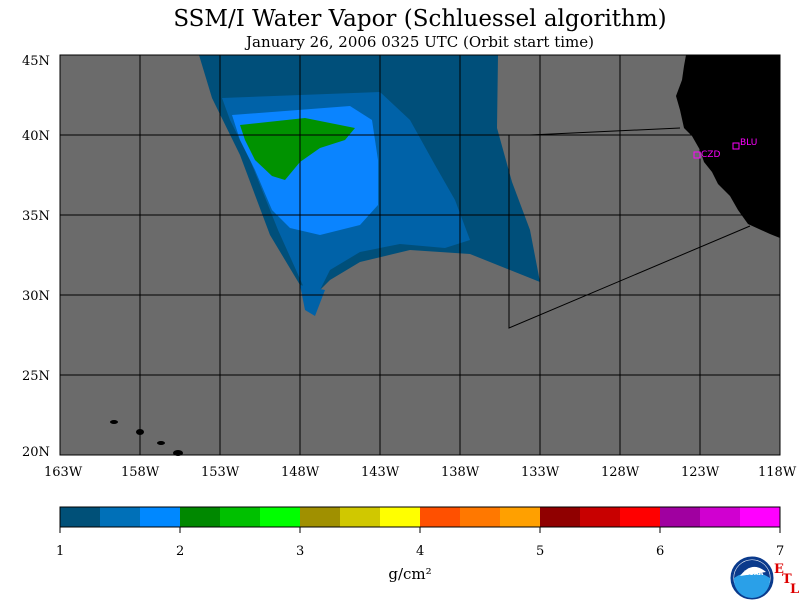  I want to click on lon-label-118w: 118W, so click(777, 472).